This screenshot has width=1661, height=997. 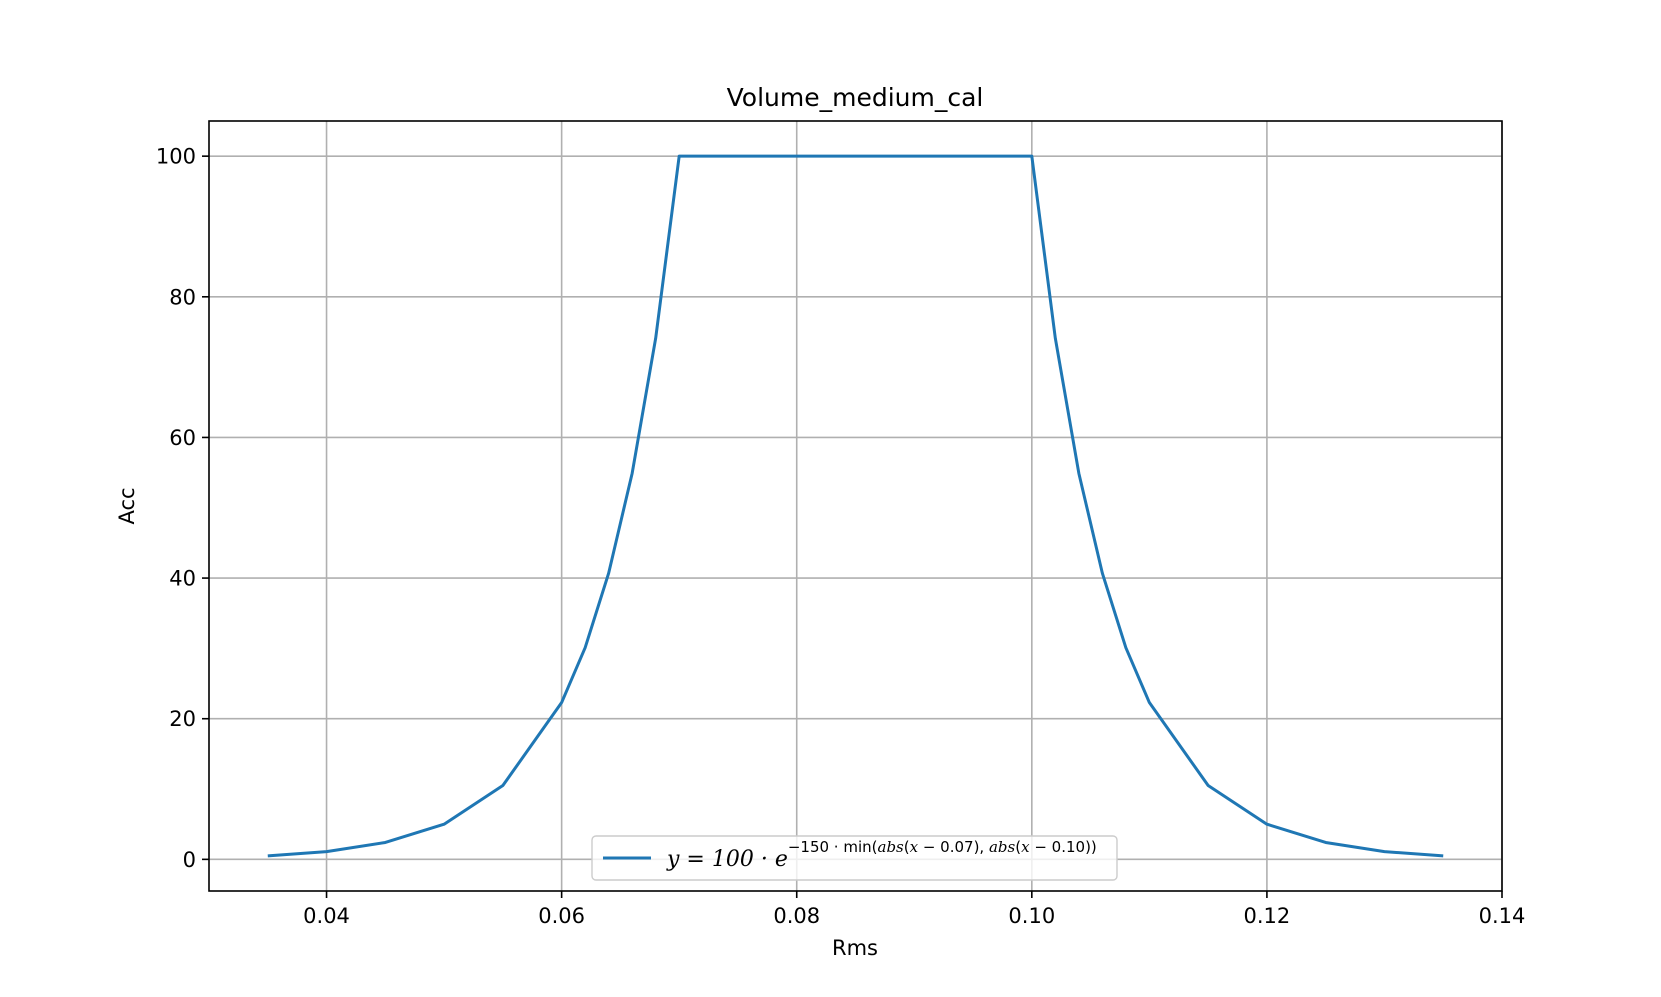 What do you see at coordinates (561, 916) in the screenshot?
I see `x-tick-label: 0.06` at bounding box center [561, 916].